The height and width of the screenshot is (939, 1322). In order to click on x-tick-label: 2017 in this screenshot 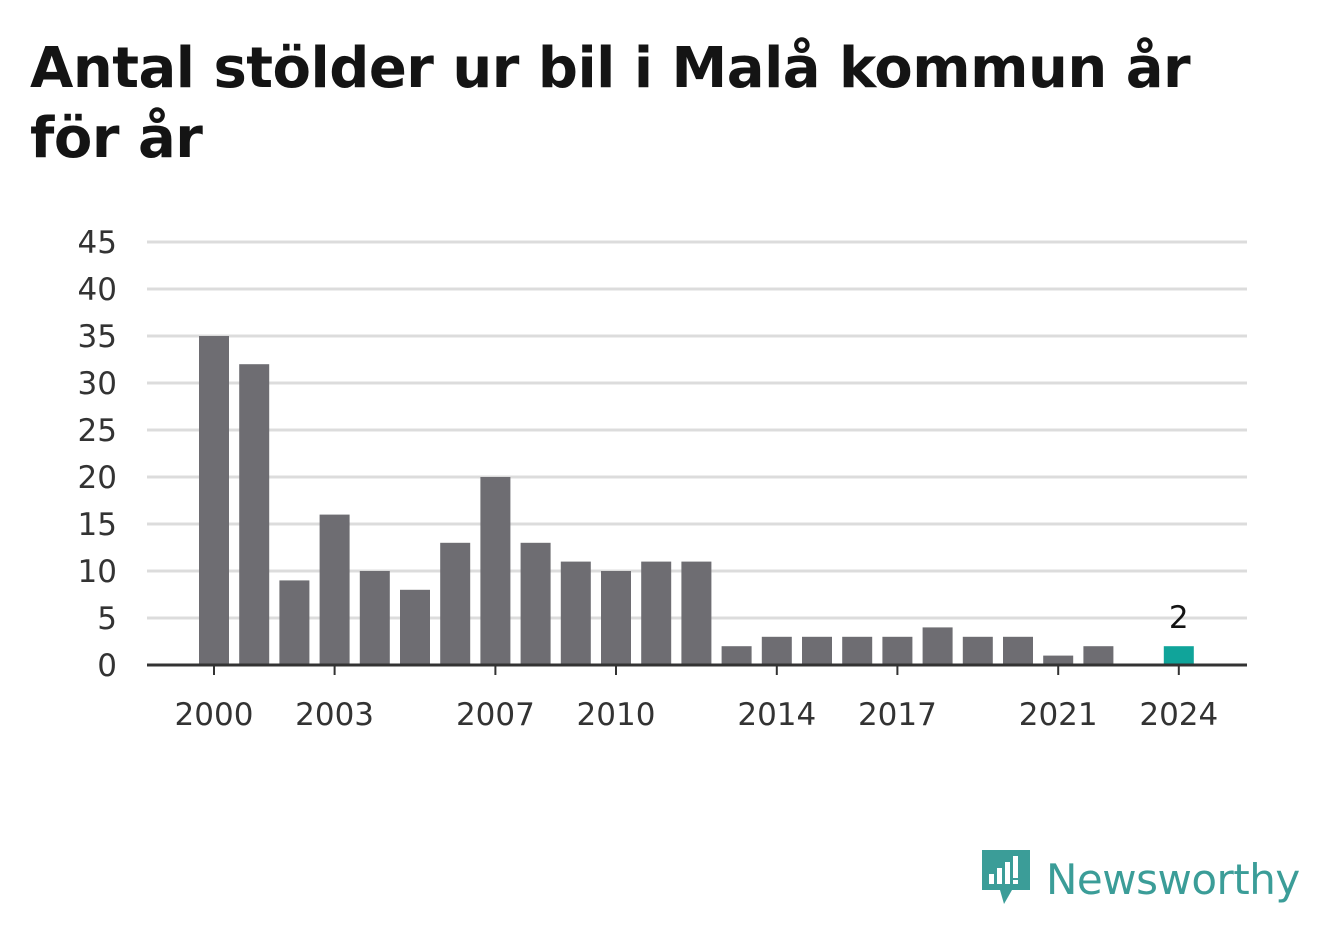, I will do `click(897, 715)`.